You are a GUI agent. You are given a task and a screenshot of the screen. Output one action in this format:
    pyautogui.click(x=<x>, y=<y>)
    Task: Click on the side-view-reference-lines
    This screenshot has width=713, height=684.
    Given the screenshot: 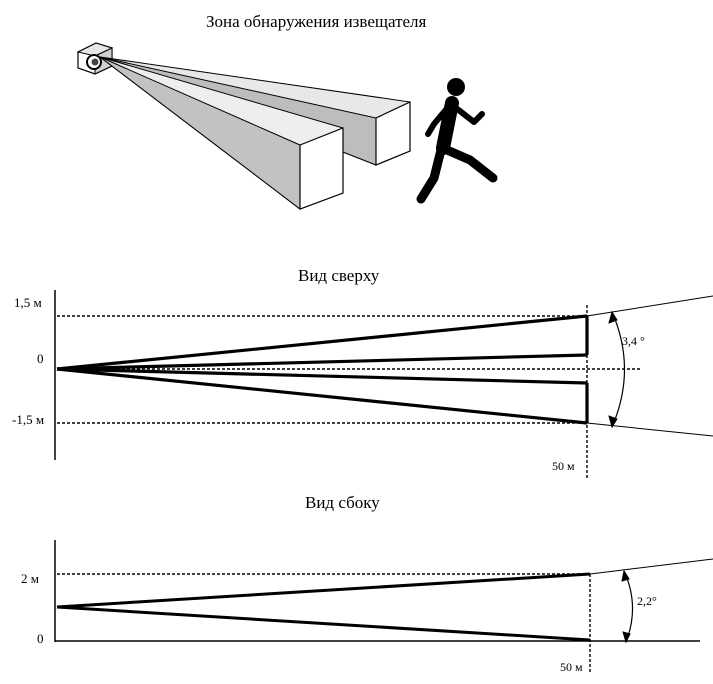 What is the action you would take?
    pyautogui.click(x=324, y=622)
    